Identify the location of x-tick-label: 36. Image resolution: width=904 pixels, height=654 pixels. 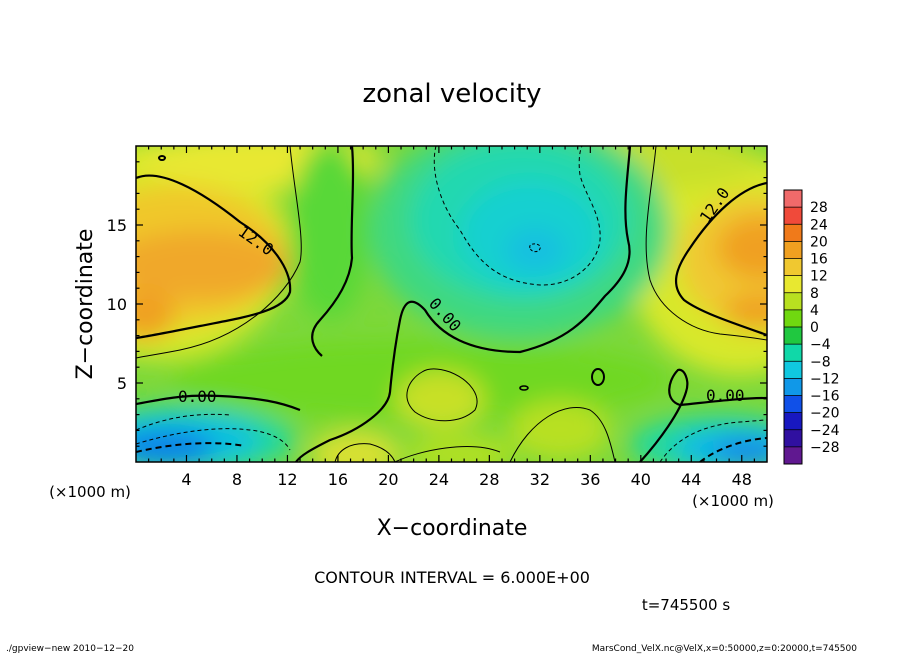
(590, 479).